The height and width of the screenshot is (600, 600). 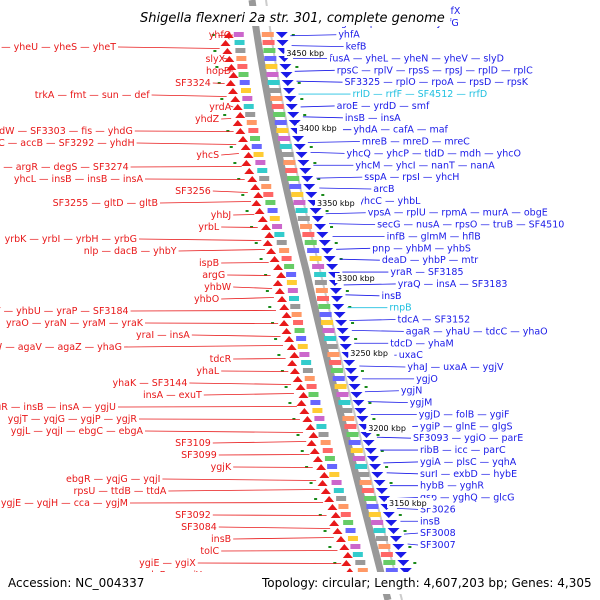 I want to click on left-gene-label: yhaK — SF3144, so click(x=149, y=383).